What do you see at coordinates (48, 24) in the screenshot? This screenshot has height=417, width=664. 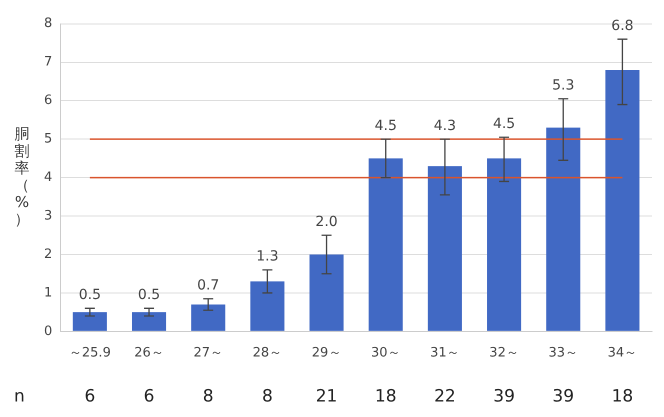 I see `y-tick-label: 8` at bounding box center [48, 24].